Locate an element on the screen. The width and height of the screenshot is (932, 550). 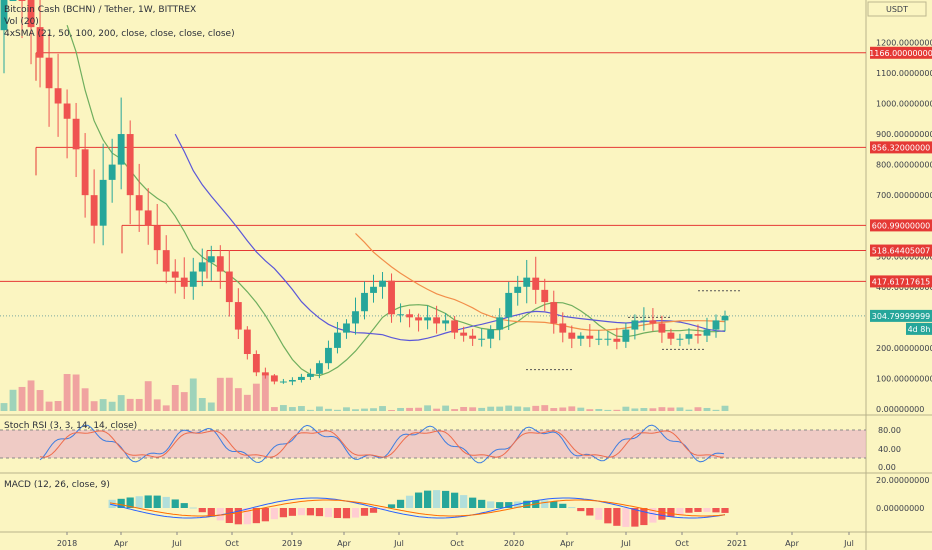
macd-pane is located at coordinates (418, 508).